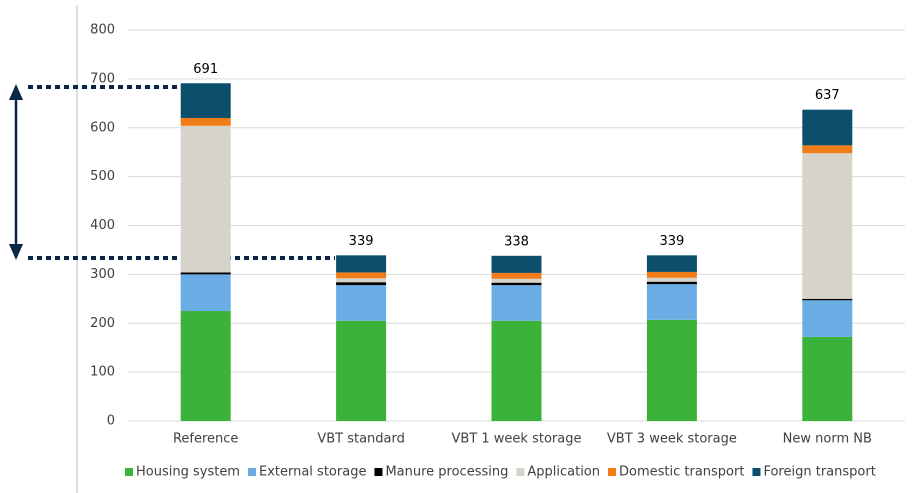 This screenshot has width=917, height=493. I want to click on difference-annotation, so click(172, 172).